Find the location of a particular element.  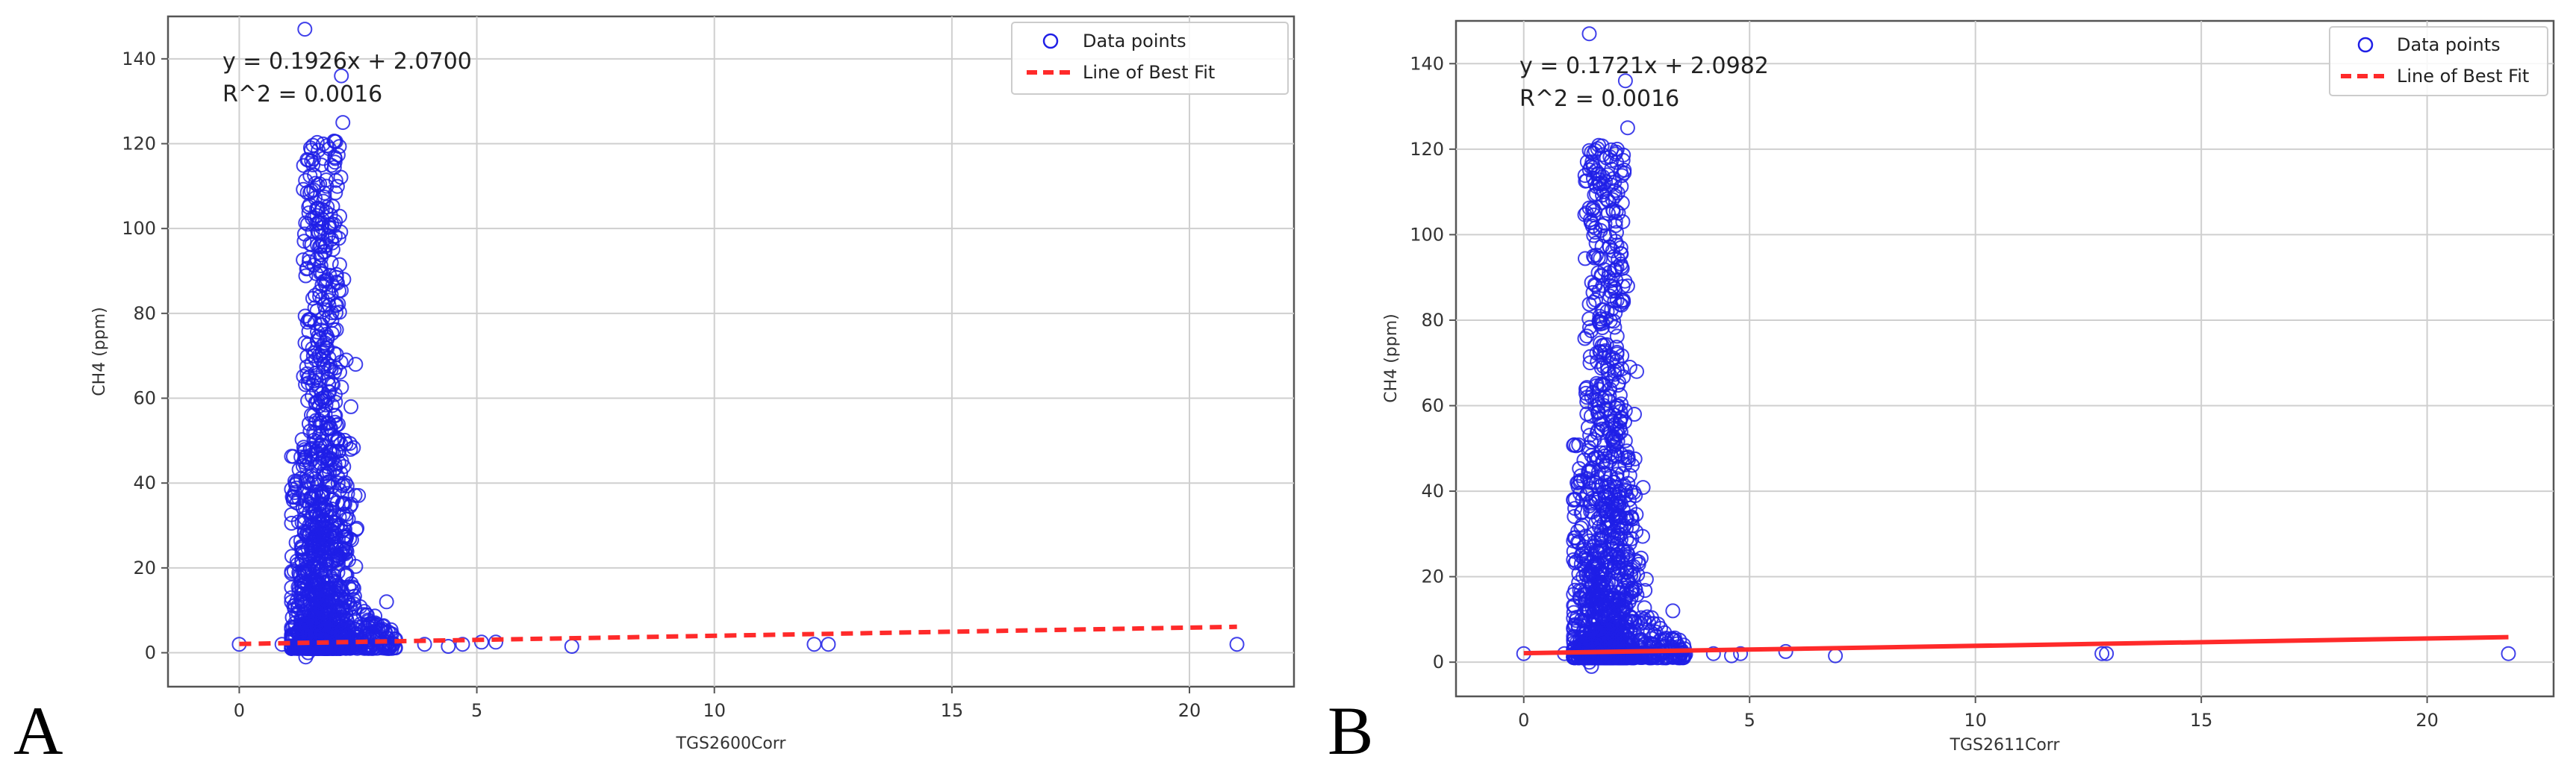

legend-label-points-b: Data points is located at coordinates (2449, 44).